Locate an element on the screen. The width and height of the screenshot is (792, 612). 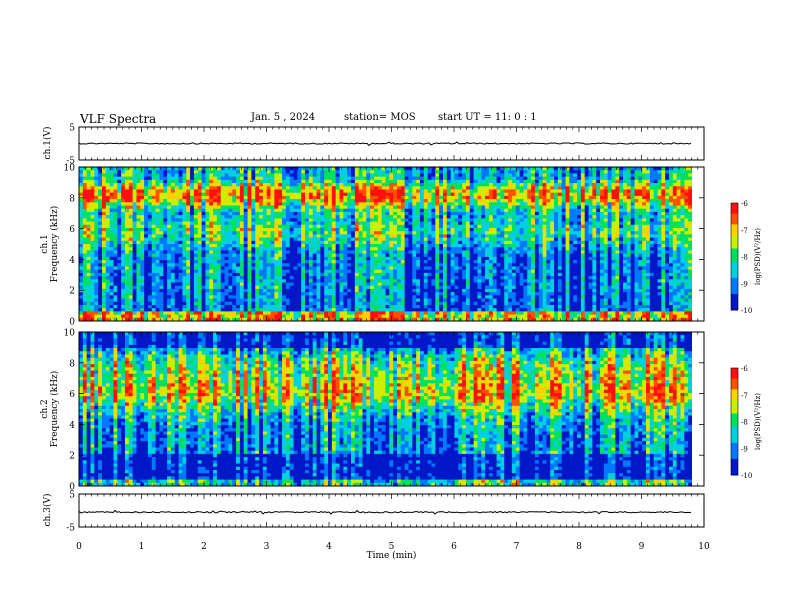
colorbar-1-tick--8: -8 is located at coordinates (744, 258).